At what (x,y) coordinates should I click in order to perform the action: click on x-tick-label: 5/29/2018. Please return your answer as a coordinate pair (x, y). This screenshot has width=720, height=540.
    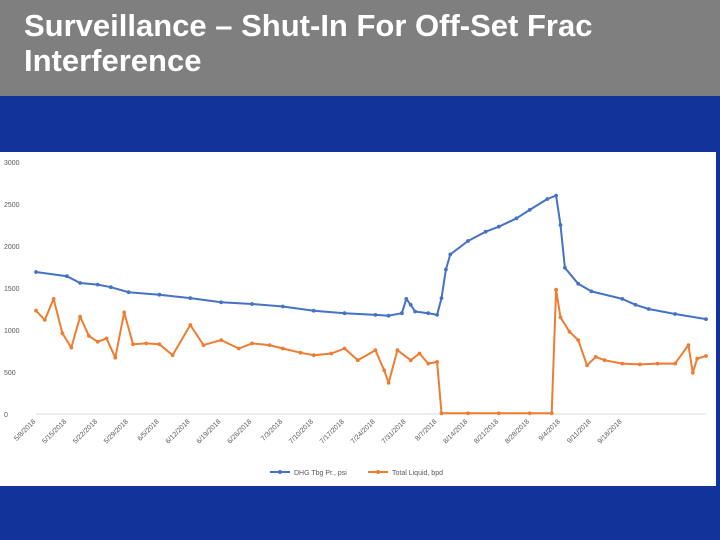
    Looking at the image, I should click on (116, 431).